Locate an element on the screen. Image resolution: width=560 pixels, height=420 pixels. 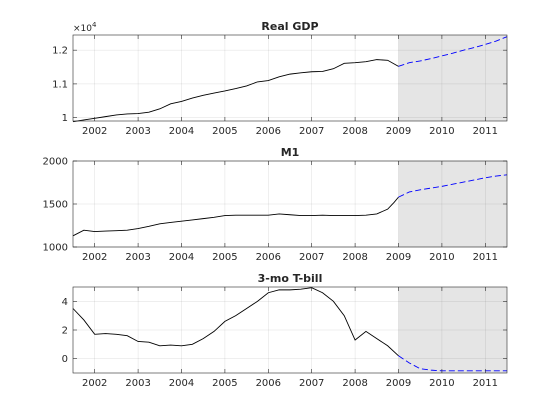
y-tick-label: 1500 is located at coordinates (55, 205).